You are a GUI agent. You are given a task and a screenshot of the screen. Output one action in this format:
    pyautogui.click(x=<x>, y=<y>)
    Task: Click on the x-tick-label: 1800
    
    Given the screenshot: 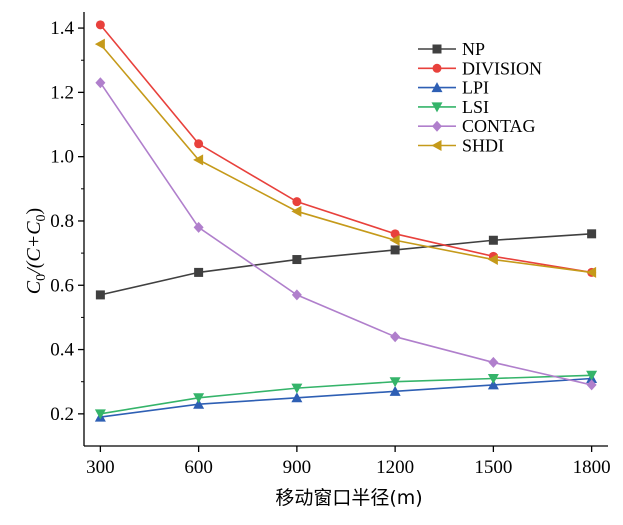 What is the action you would take?
    pyautogui.click(x=592, y=467)
    